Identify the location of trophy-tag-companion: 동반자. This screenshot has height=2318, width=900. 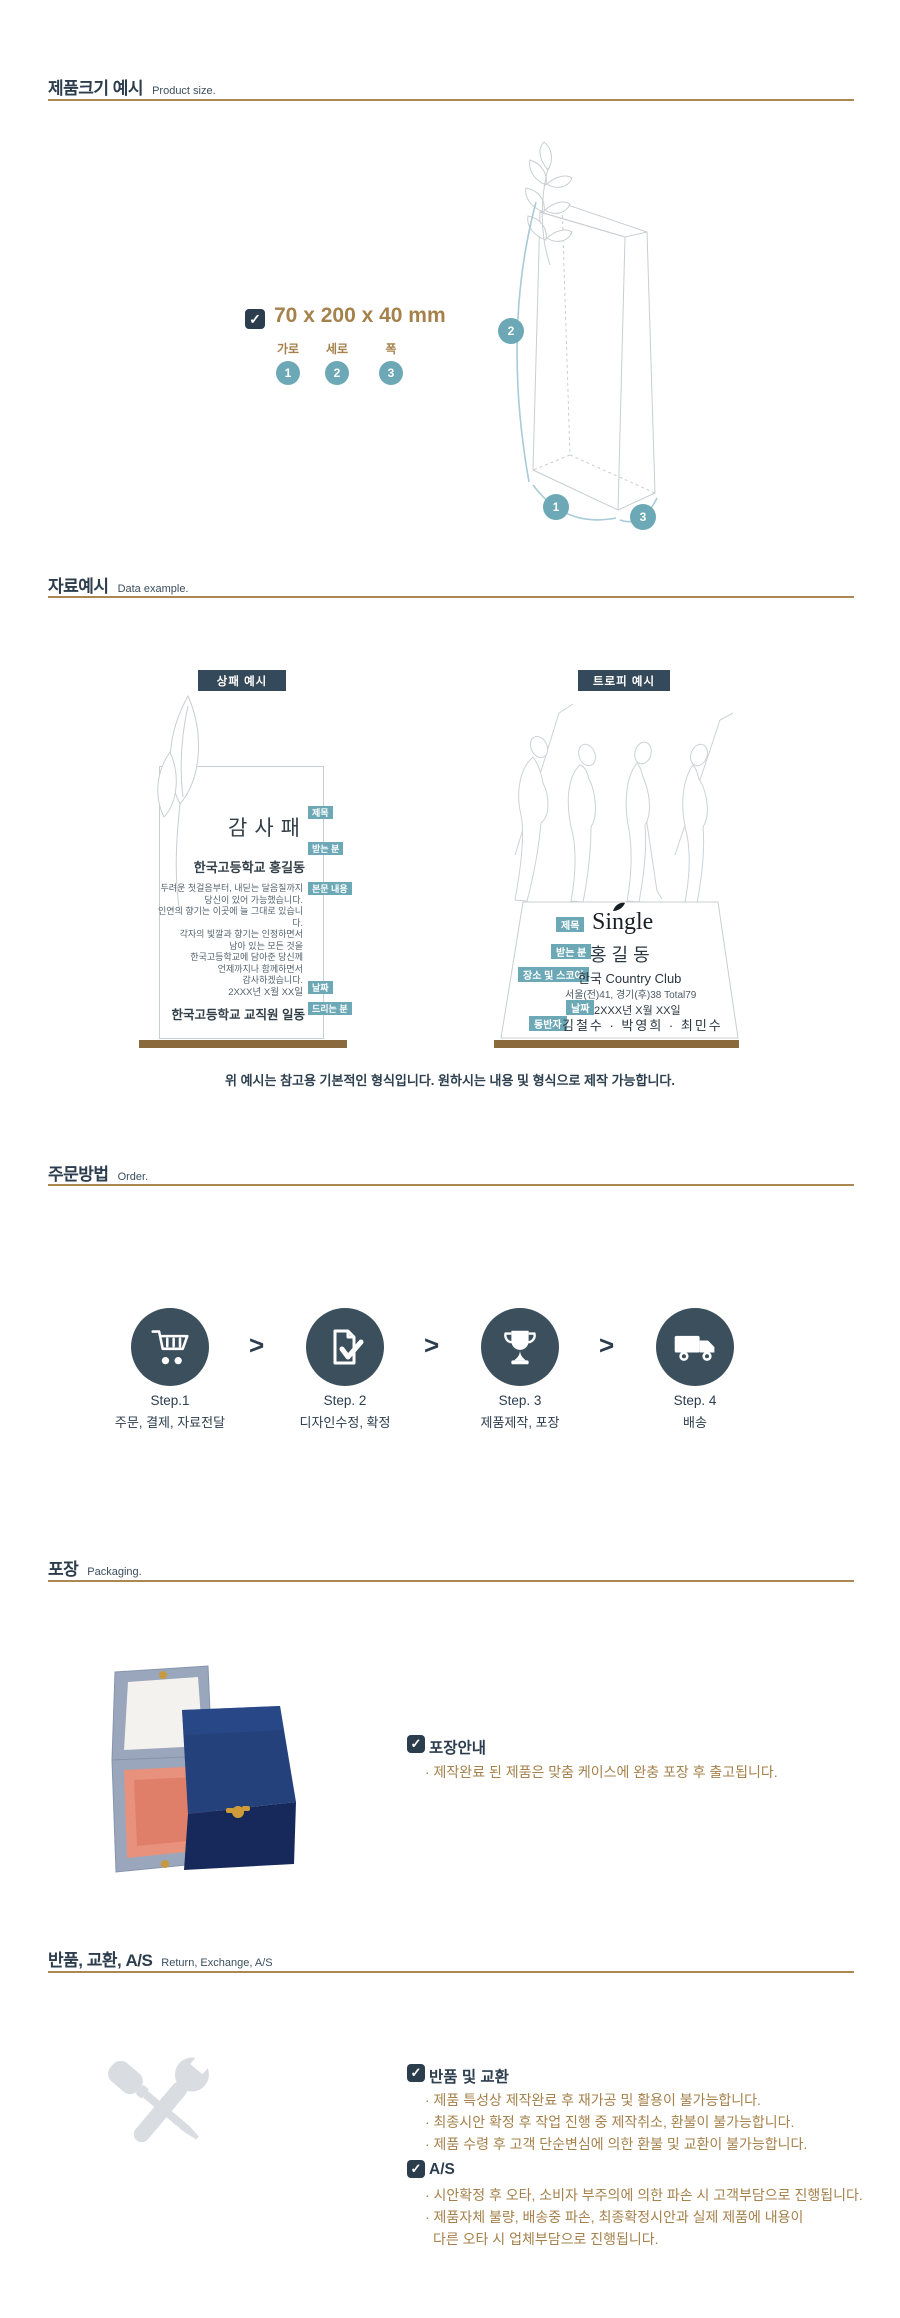
(548, 1023).